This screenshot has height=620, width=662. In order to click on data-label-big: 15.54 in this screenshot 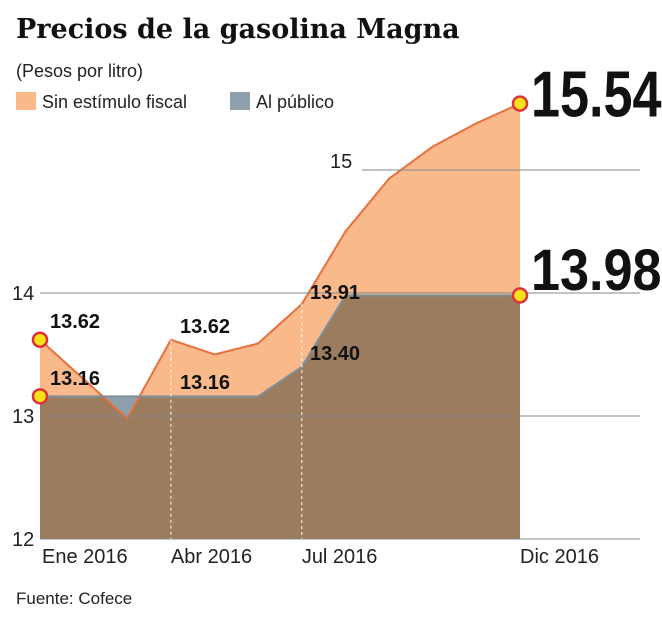, I will do `click(596, 95)`.